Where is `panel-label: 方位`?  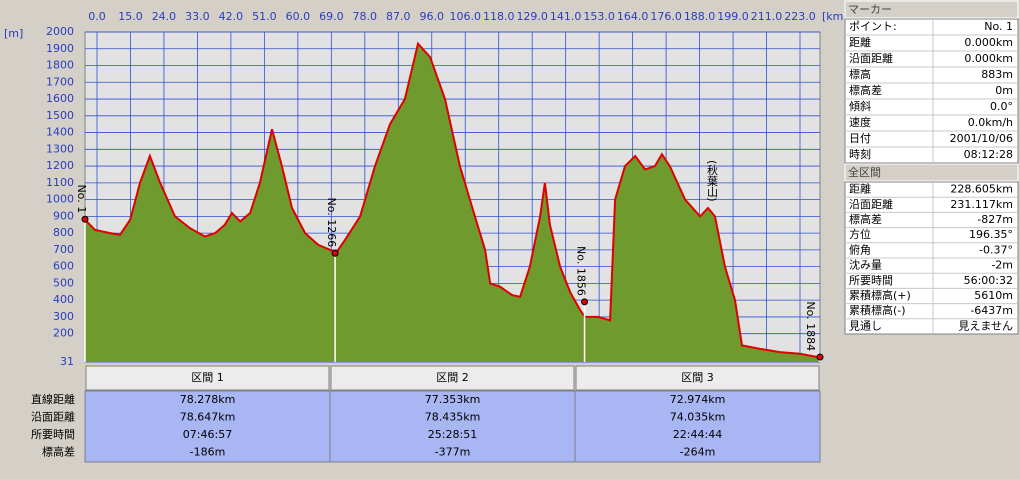 panel-label: 方位 is located at coordinates (860, 234).